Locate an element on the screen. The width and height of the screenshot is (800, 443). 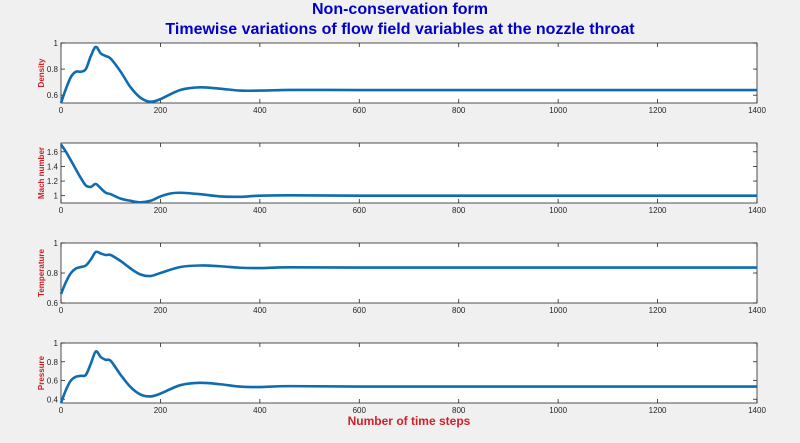
x-axis-label: Number of time steps is located at coordinates (409, 421).